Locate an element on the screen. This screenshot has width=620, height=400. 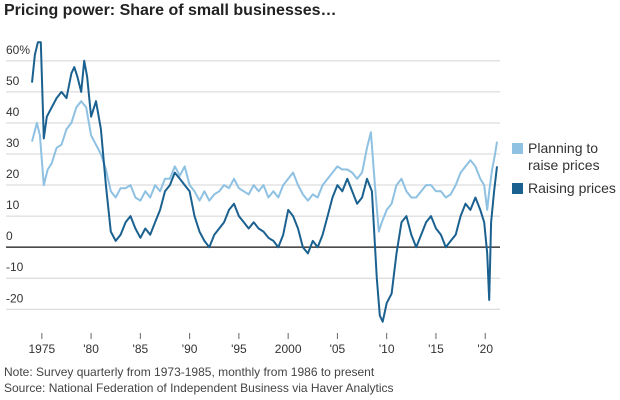
legend-item: Planning to raise prices is located at coordinates (566, 157).